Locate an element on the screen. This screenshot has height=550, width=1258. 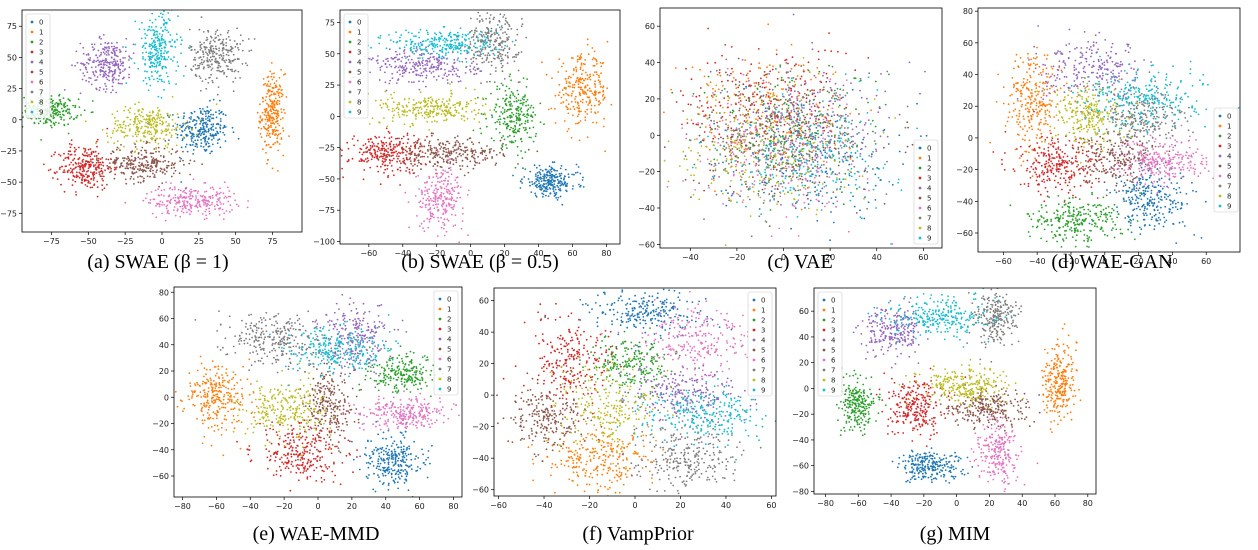
scatter-points is located at coordinates (476, 123).